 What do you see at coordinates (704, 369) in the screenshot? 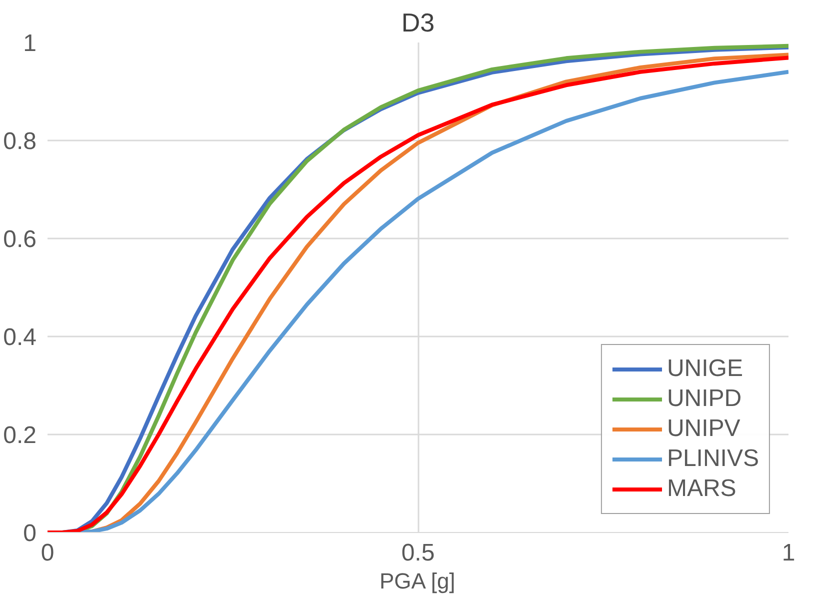
I see `legend-label: UNIGE` at bounding box center [704, 369].